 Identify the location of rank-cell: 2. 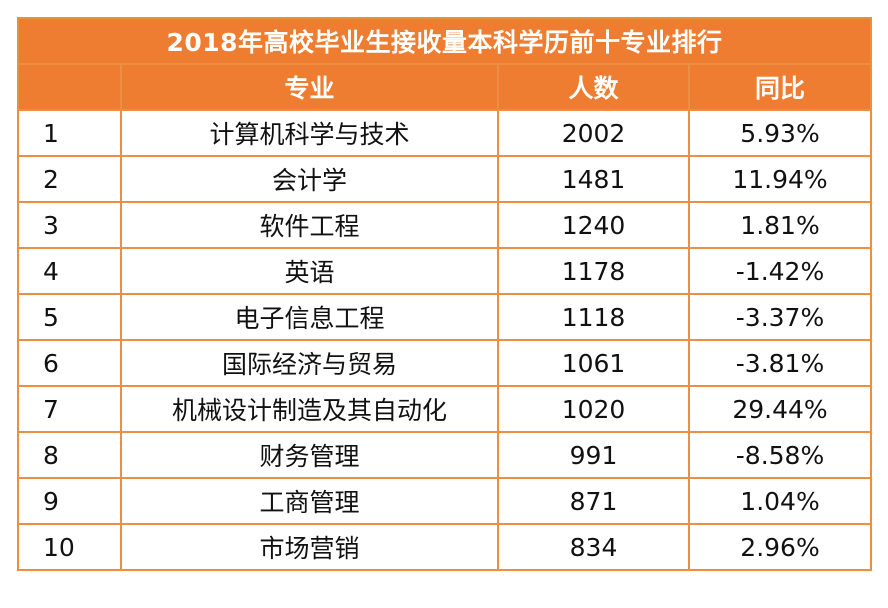
(69, 179).